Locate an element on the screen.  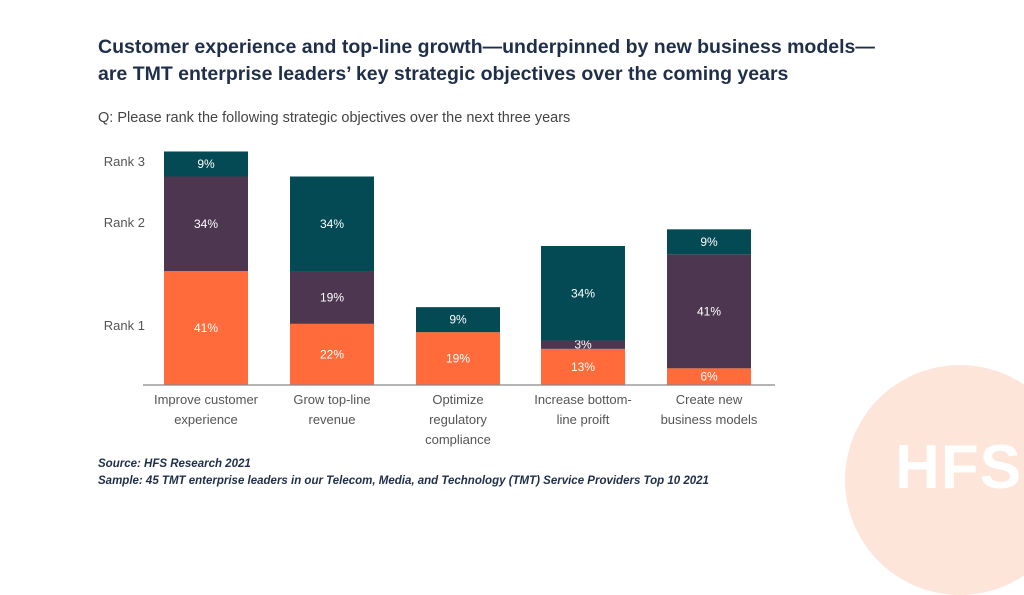
data-label: 6% is located at coordinates (709, 377).